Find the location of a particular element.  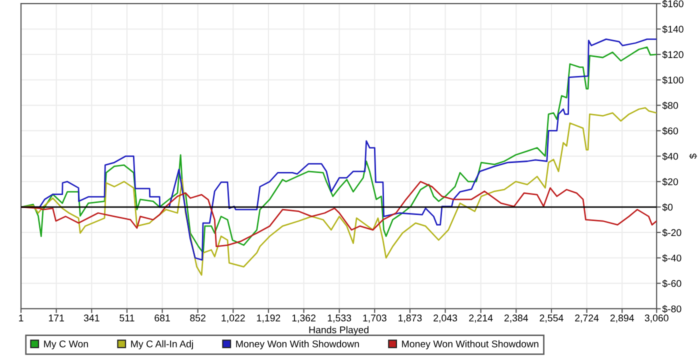

y-tick-label: $120 is located at coordinates (673, 54).